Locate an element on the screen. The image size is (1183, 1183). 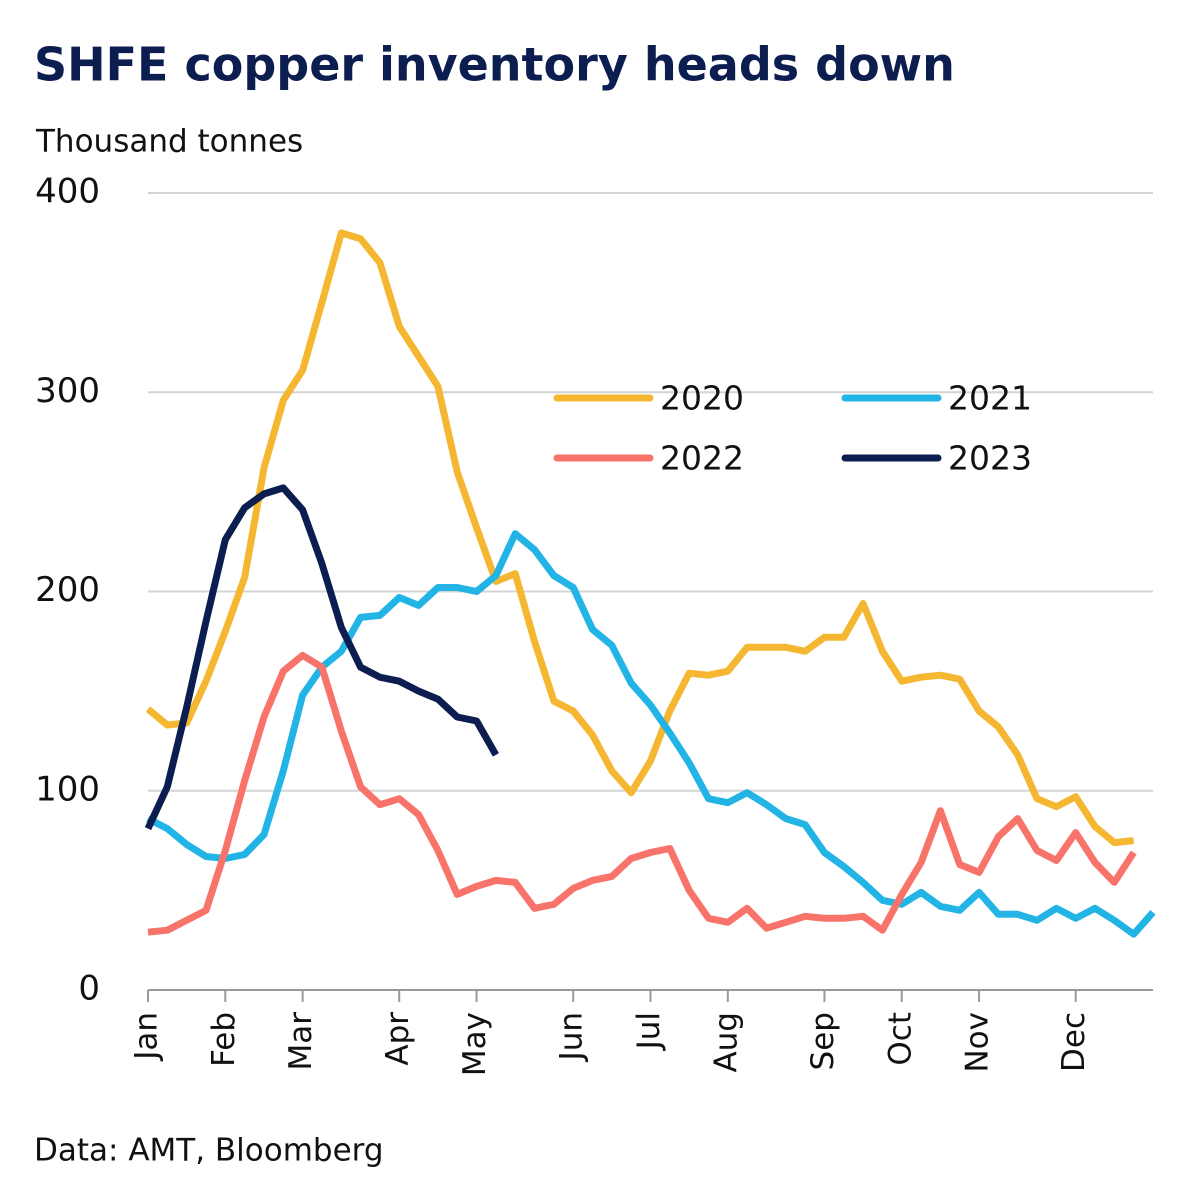
legend-label: 2020 is located at coordinates (702, 398).